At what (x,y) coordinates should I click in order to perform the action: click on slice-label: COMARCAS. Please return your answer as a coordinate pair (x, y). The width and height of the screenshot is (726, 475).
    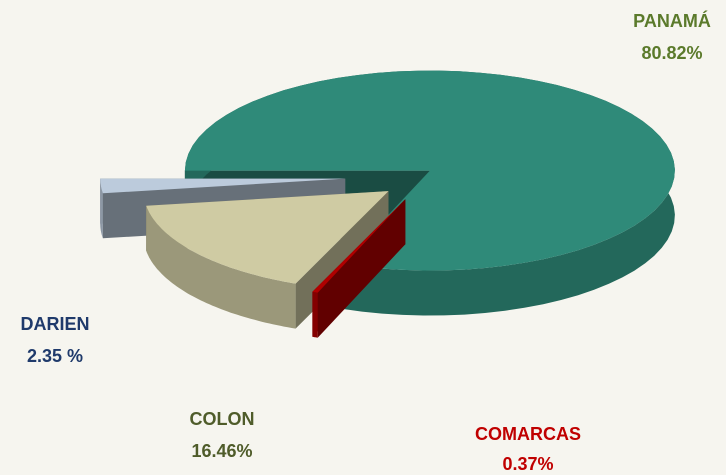
    Looking at the image, I should click on (528, 434).